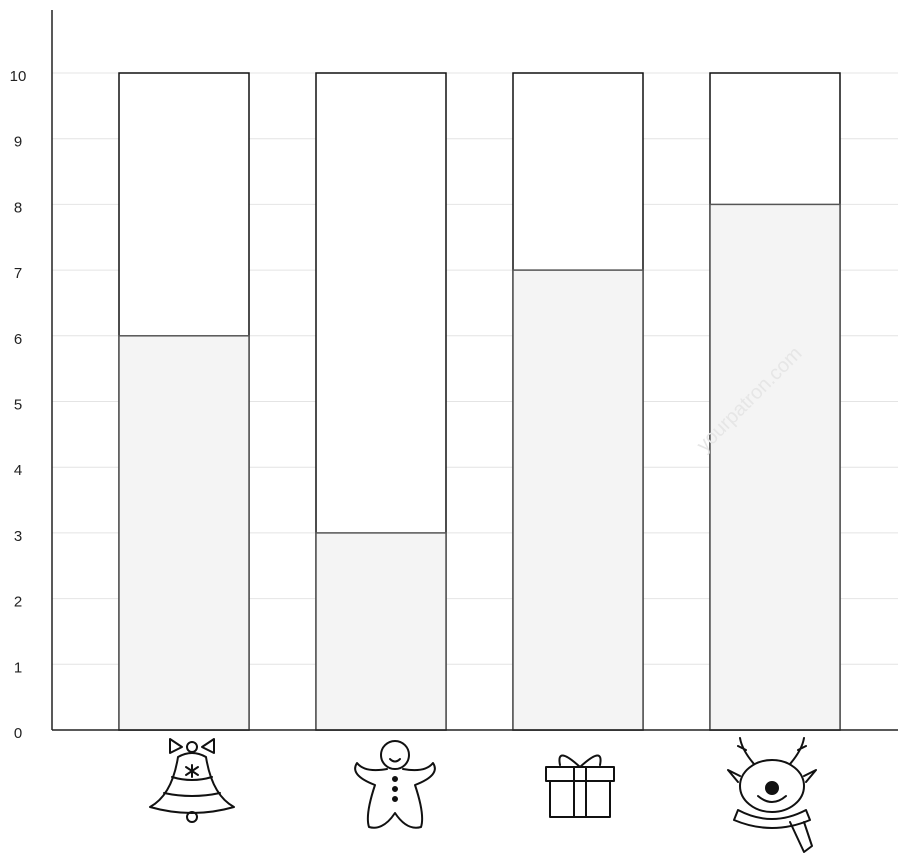  What do you see at coordinates (18, 404) in the screenshot?
I see `y-tick-label: 5` at bounding box center [18, 404].